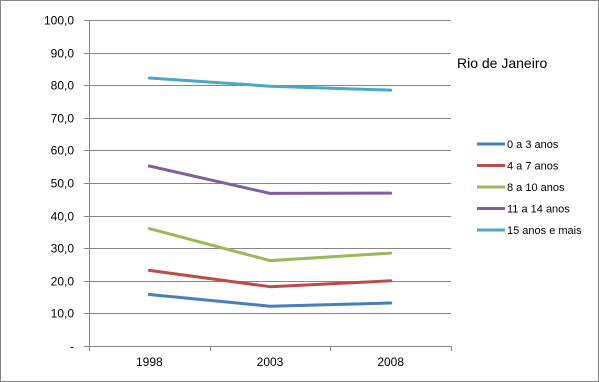 This screenshot has width=599, height=382. Describe the element at coordinates (533, 145) in the screenshot. I see `legend-label: 0 a 3 anos` at that location.